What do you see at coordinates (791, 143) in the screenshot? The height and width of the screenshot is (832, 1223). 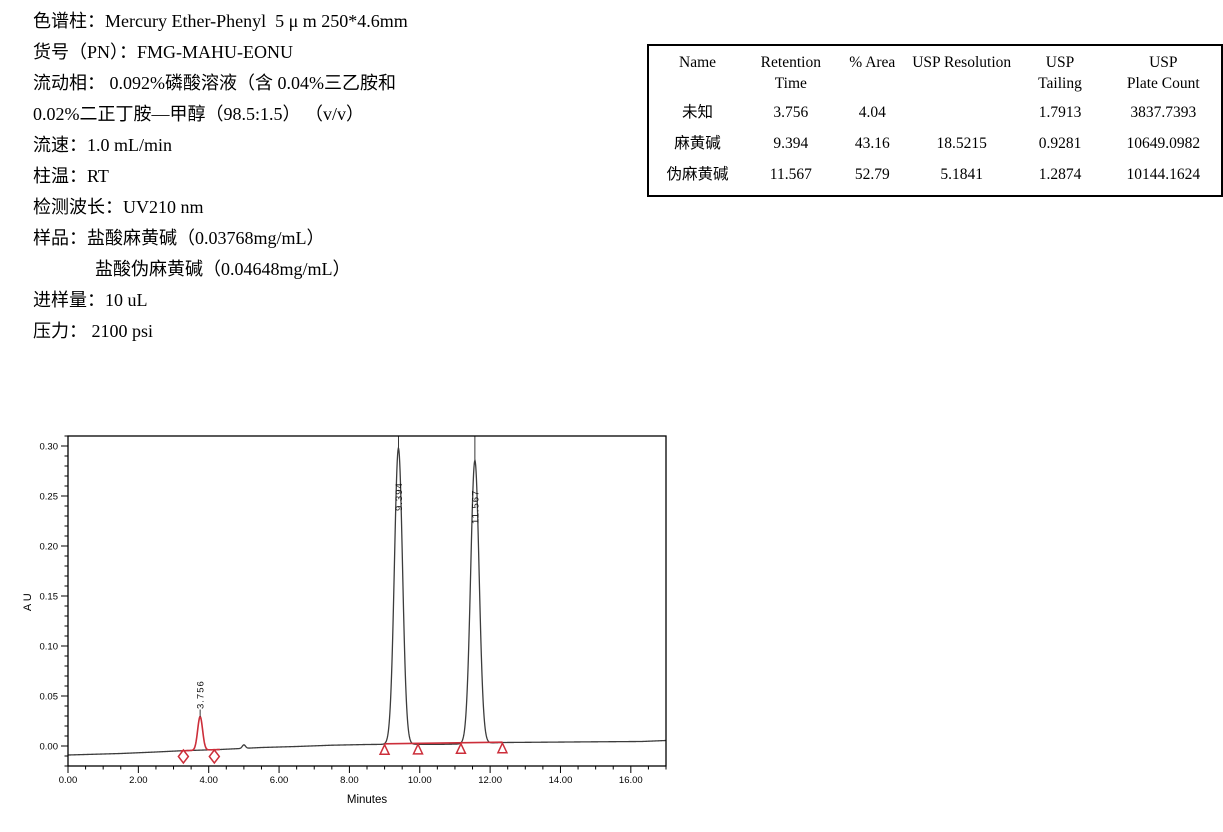 I see `cell-retention-time: 9.394` at bounding box center [791, 143].